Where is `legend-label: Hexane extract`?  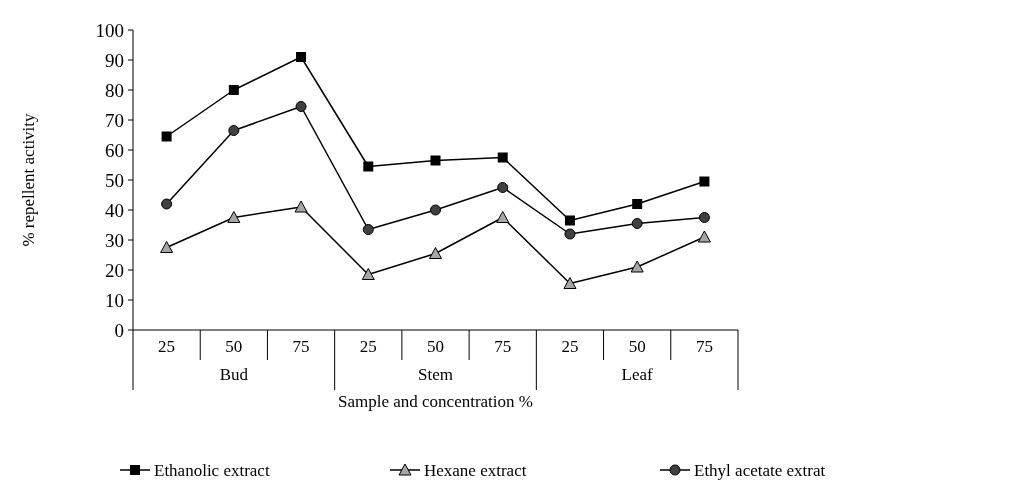 legend-label: Hexane extract is located at coordinates (475, 470).